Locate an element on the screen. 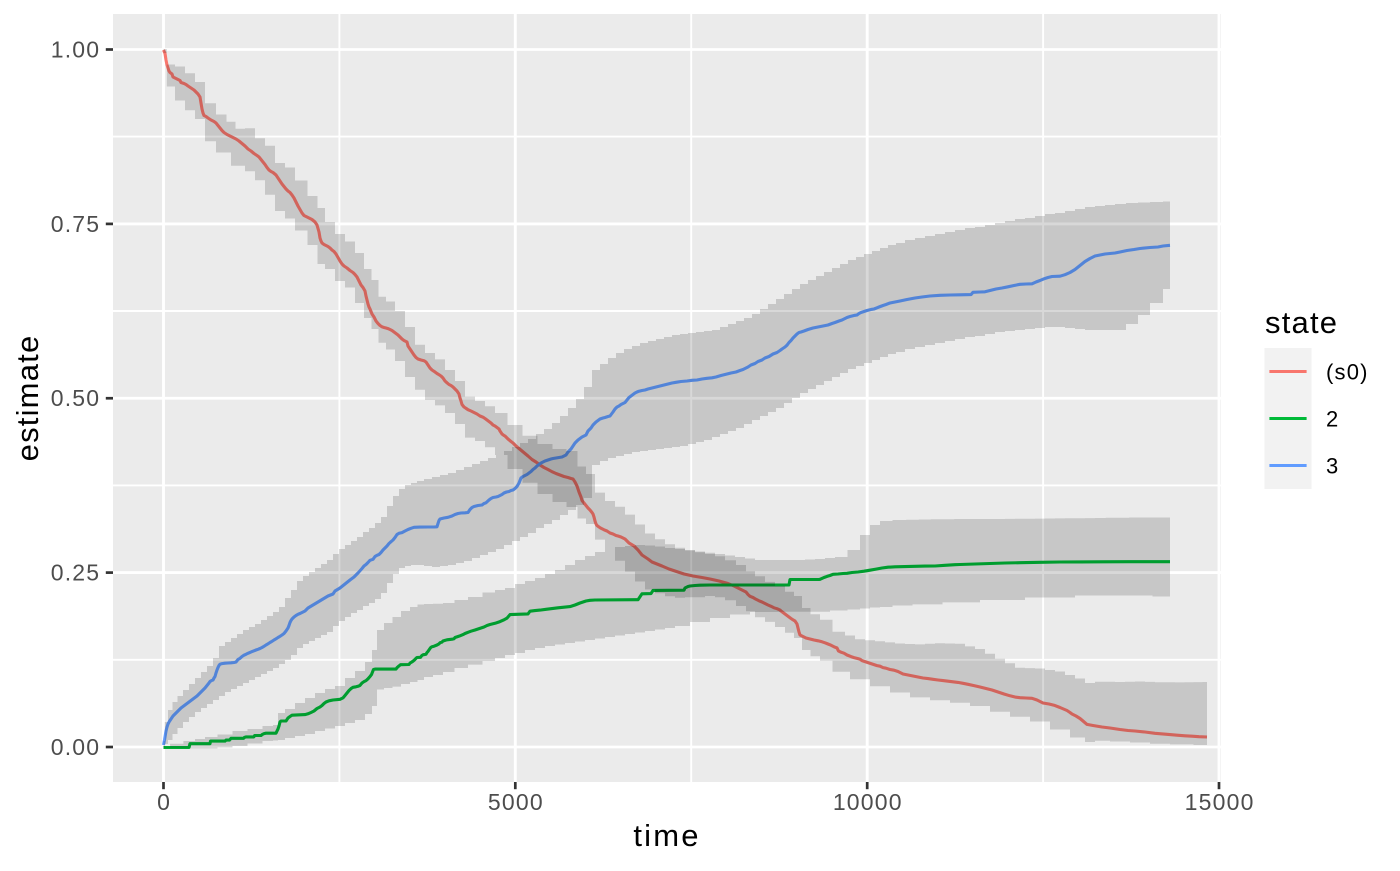 The height and width of the screenshot is (871, 1400). svg-text: 3 is located at coordinates (1332, 465).